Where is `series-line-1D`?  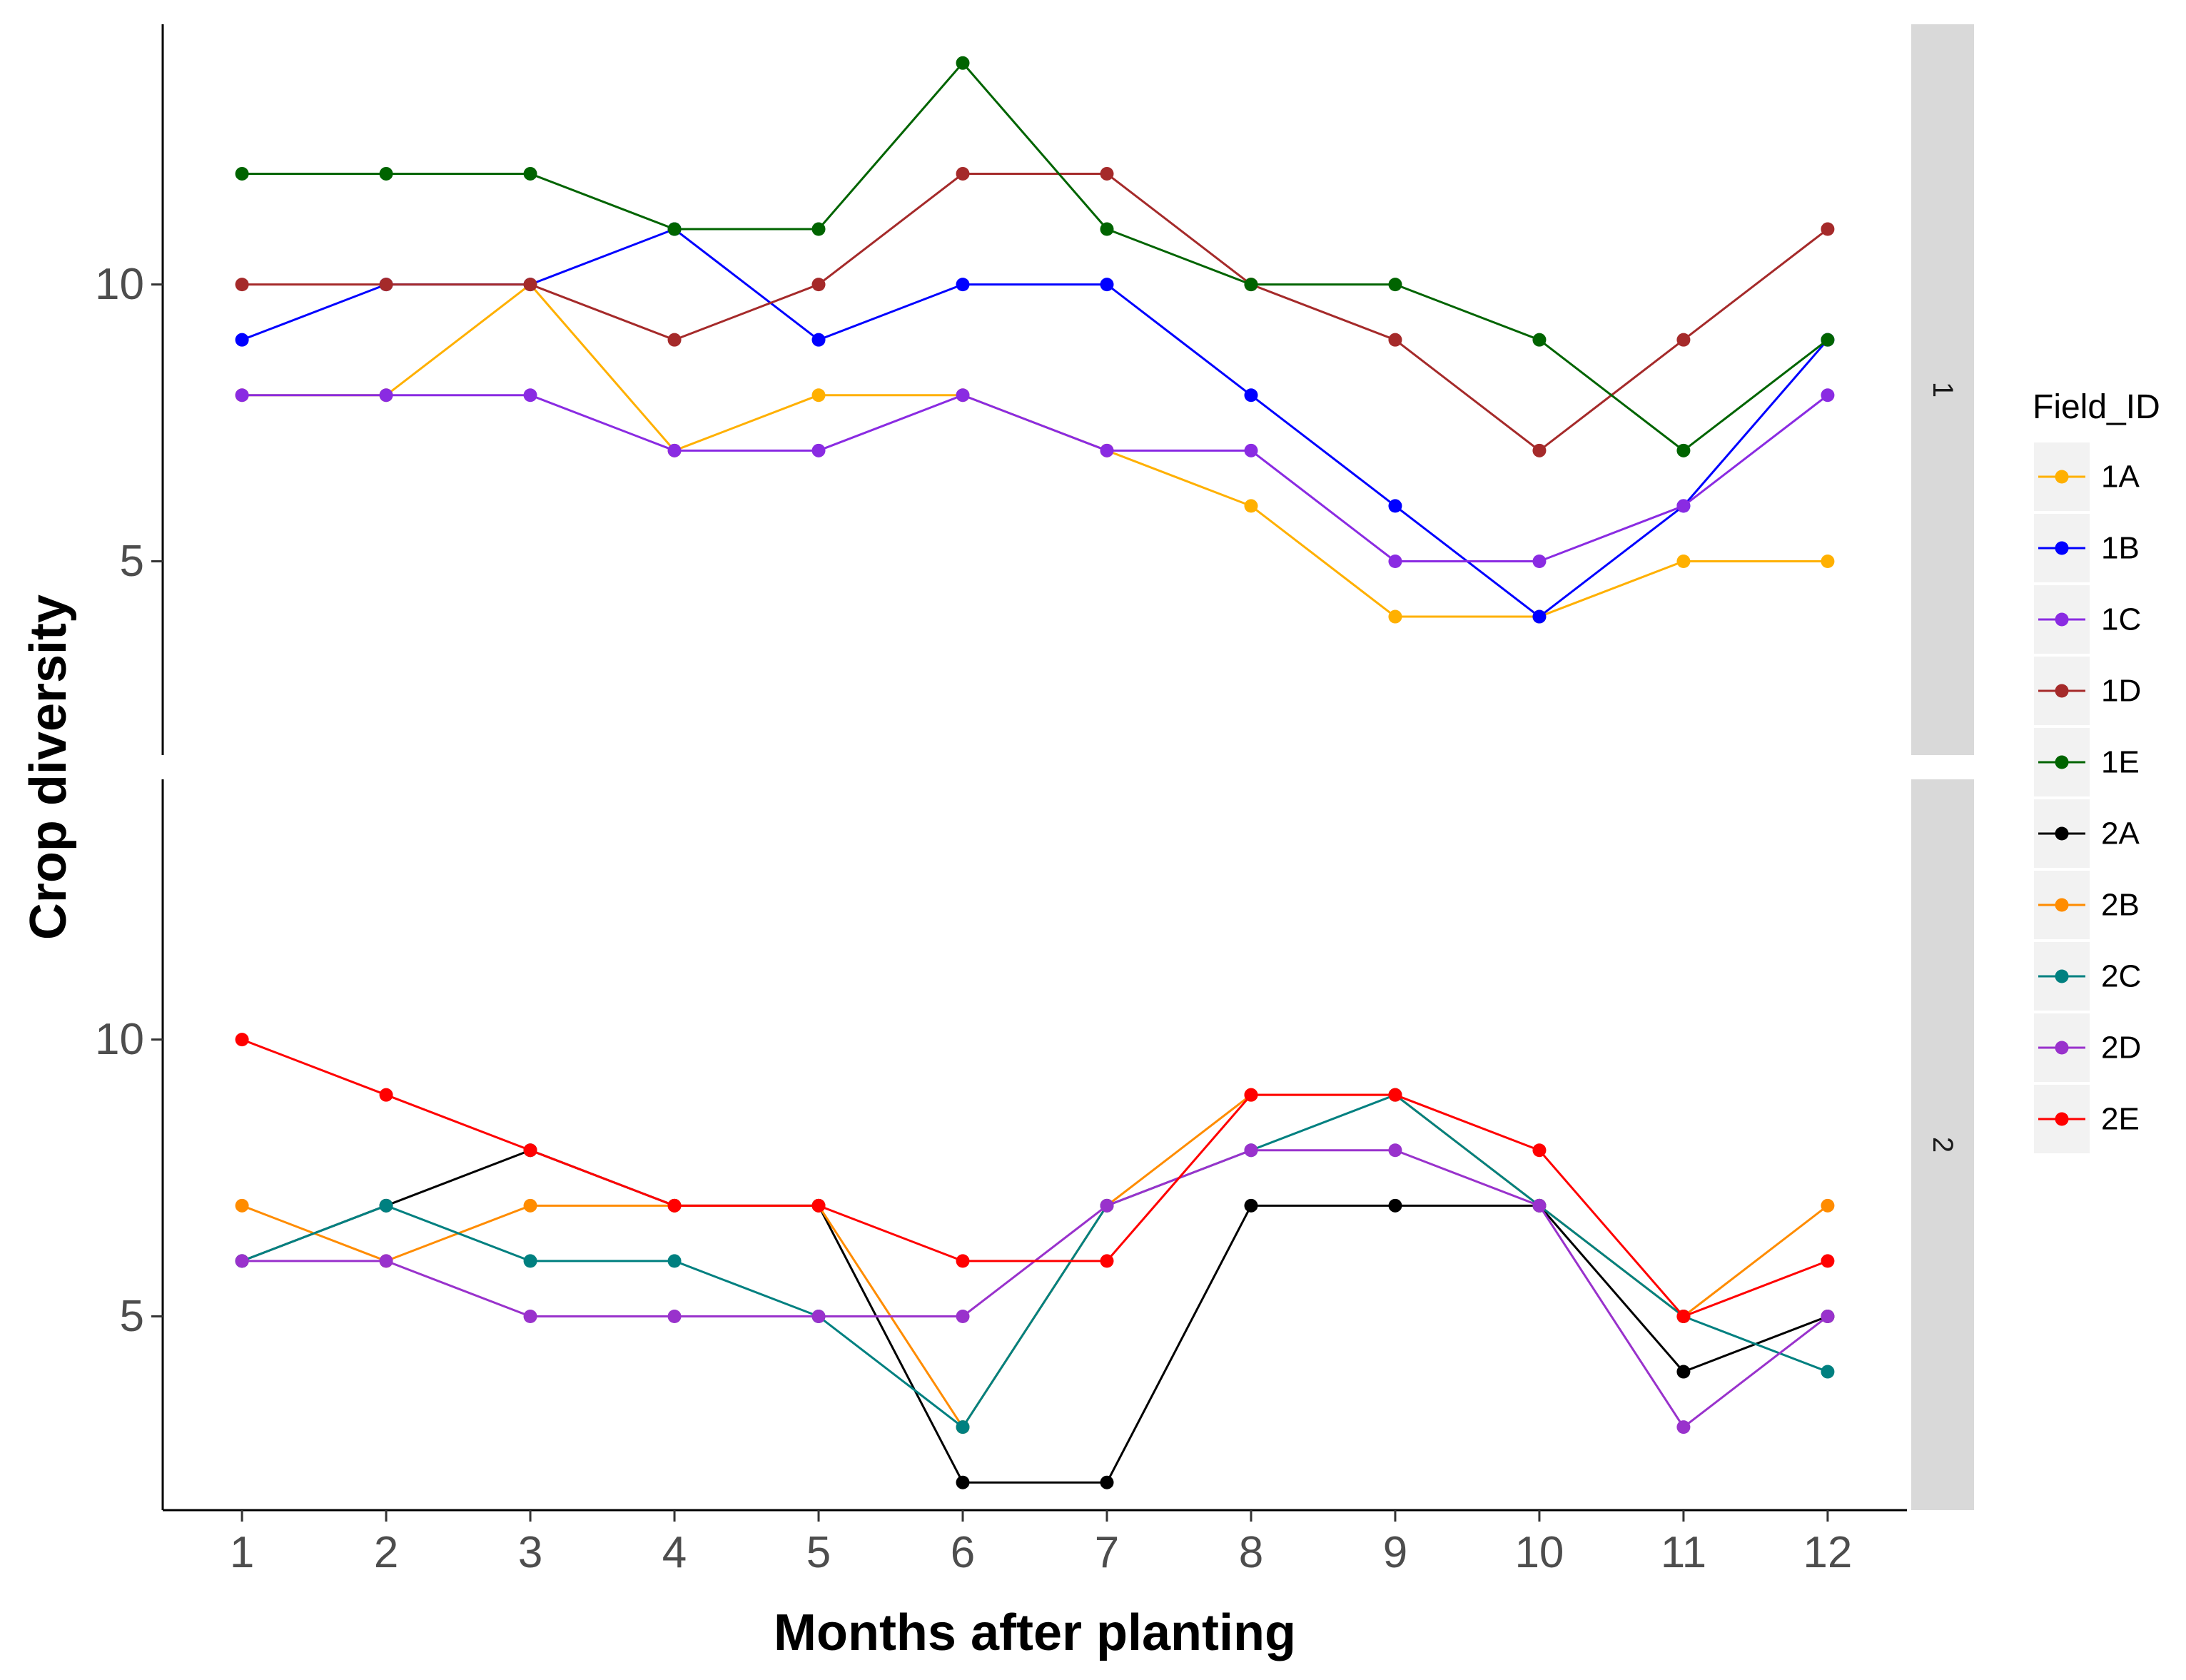
series-line-1D is located at coordinates (1035, 312).